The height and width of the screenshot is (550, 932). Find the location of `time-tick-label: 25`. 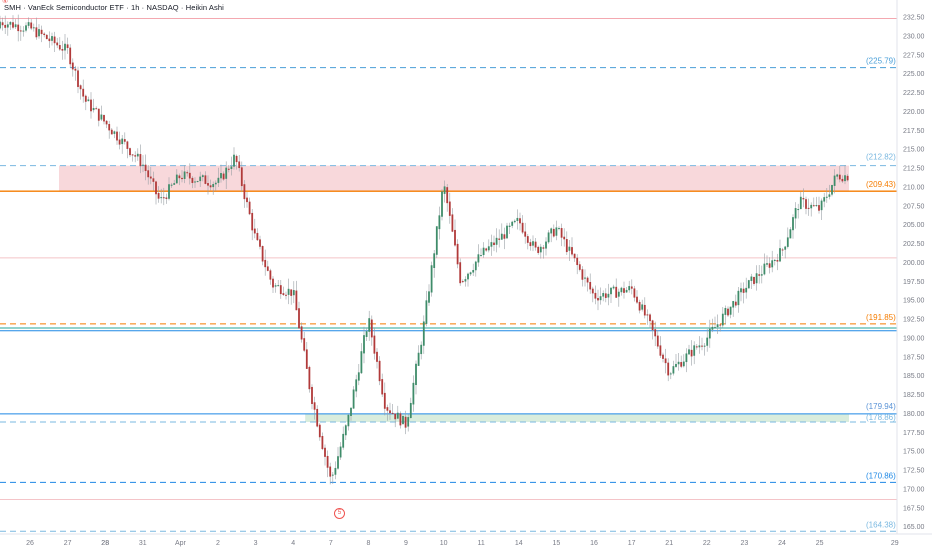

time-tick-label: 25 is located at coordinates (820, 543).